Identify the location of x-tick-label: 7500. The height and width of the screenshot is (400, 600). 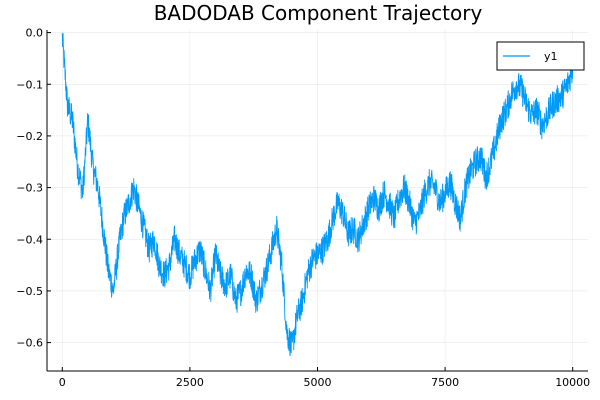
(445, 382).